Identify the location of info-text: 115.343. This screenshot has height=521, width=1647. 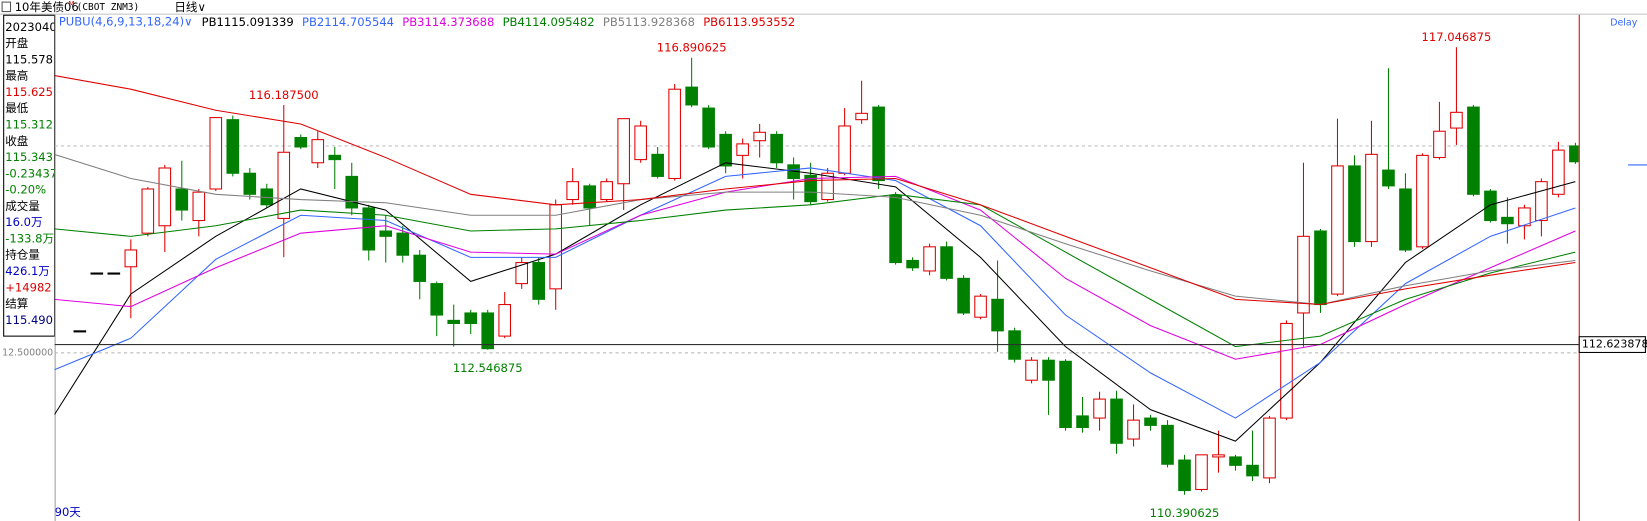
(29, 157).